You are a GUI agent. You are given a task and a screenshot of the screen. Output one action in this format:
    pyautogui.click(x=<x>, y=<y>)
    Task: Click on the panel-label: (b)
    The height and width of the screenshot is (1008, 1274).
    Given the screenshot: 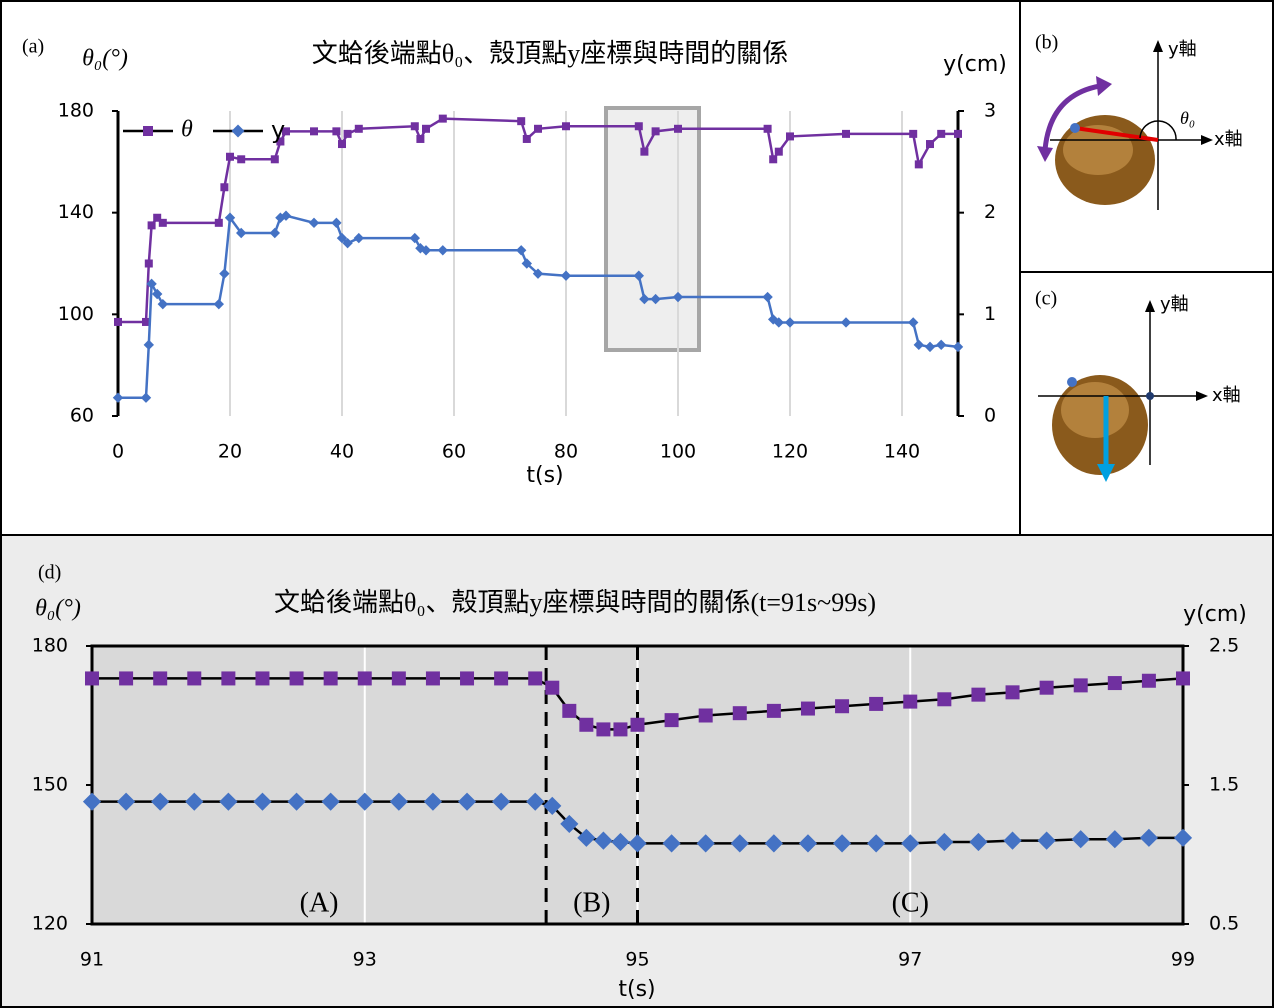 What is the action you would take?
    pyautogui.click(x=1046, y=43)
    